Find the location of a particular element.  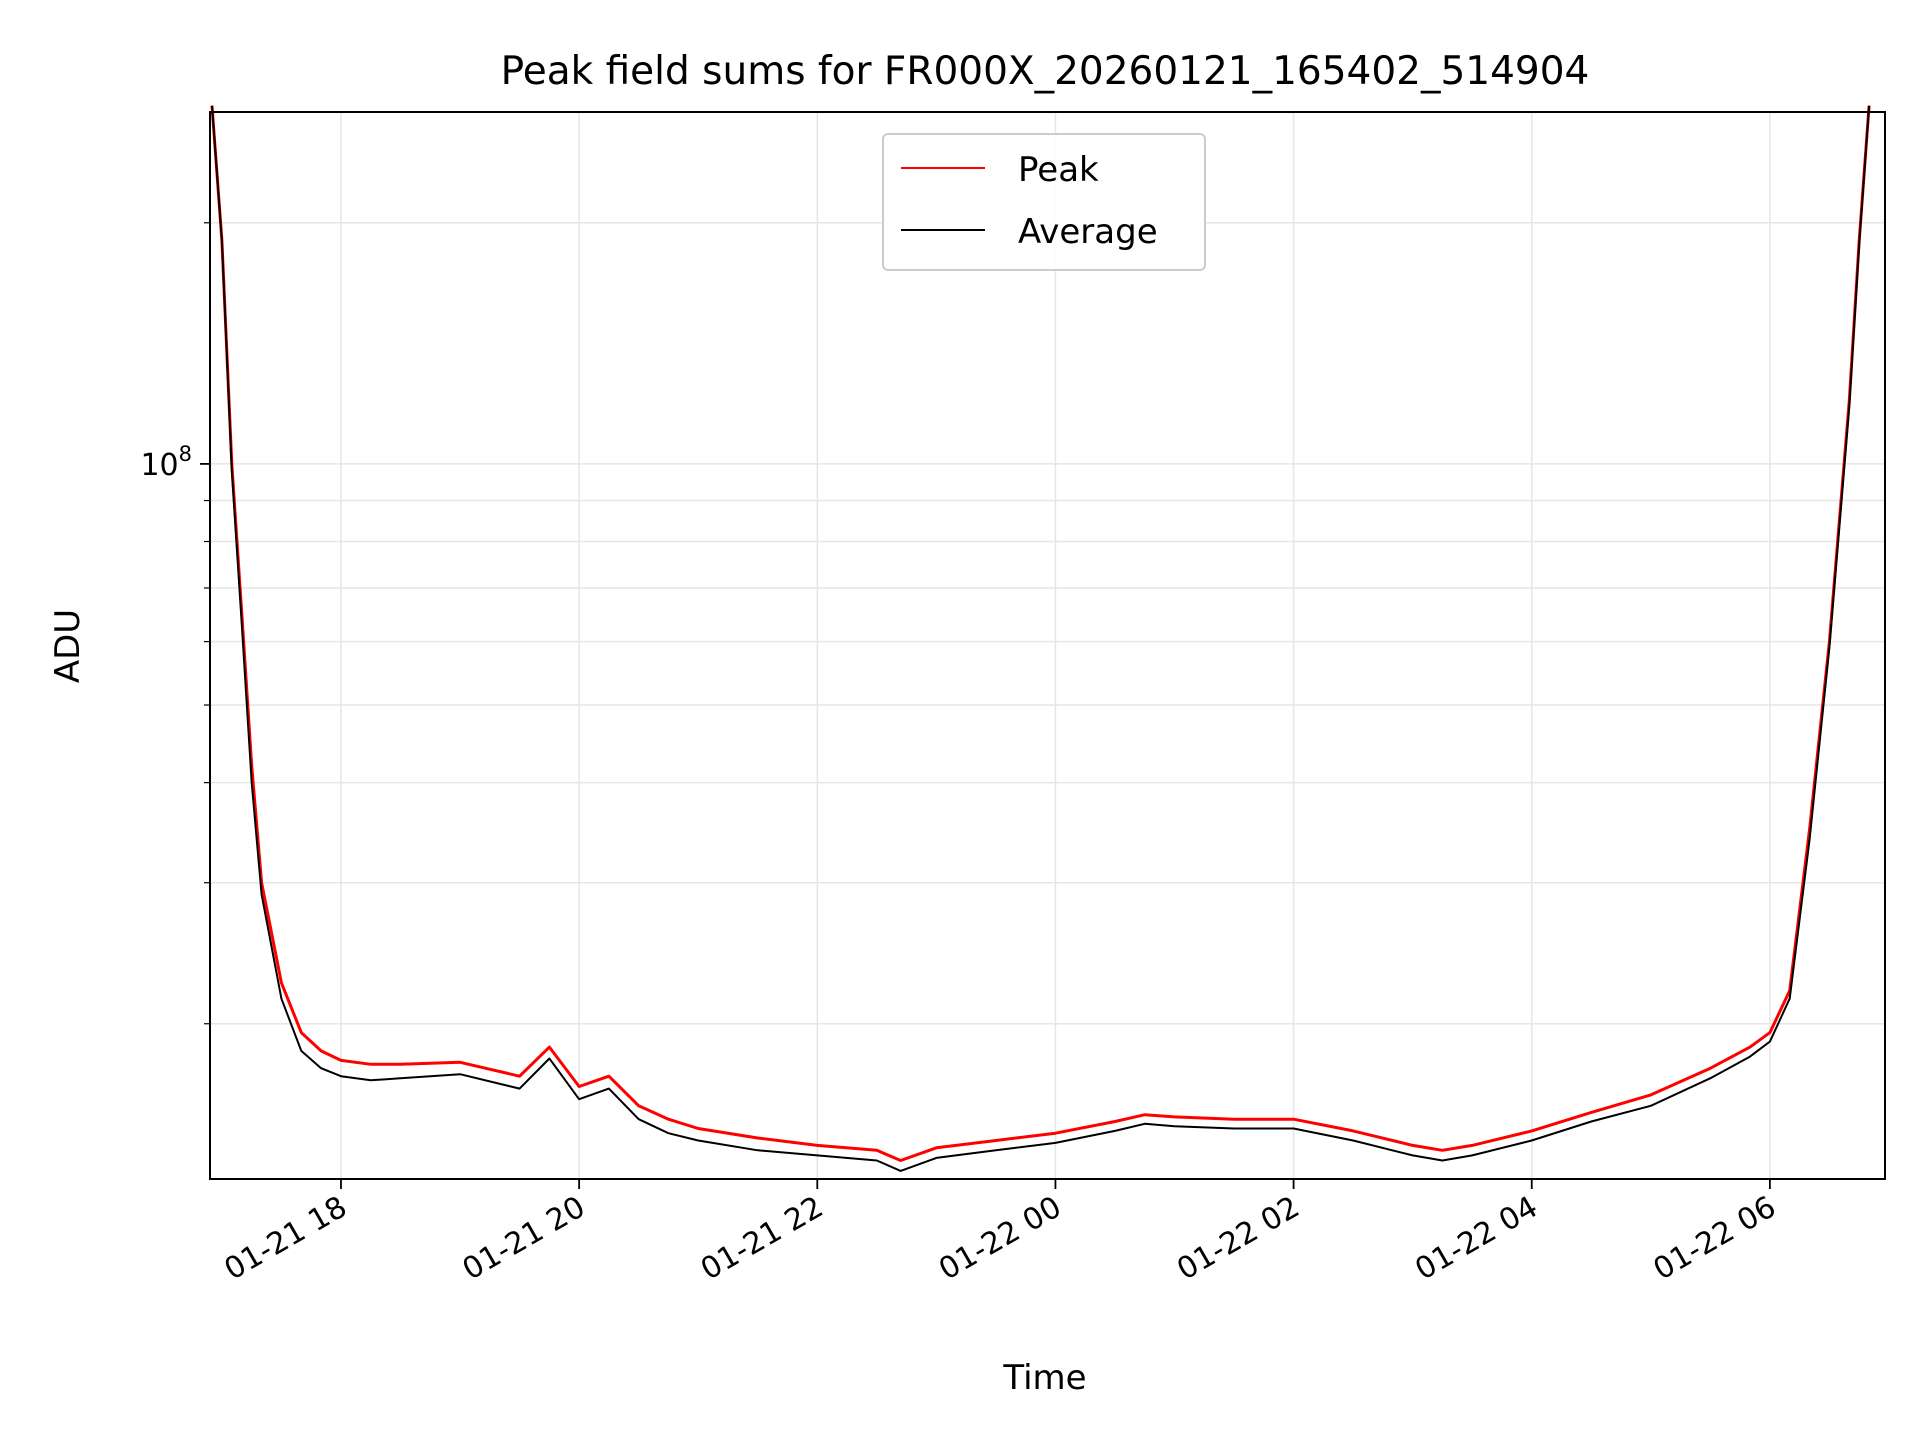

y-axis-label: ADU is located at coordinates (68, 646).